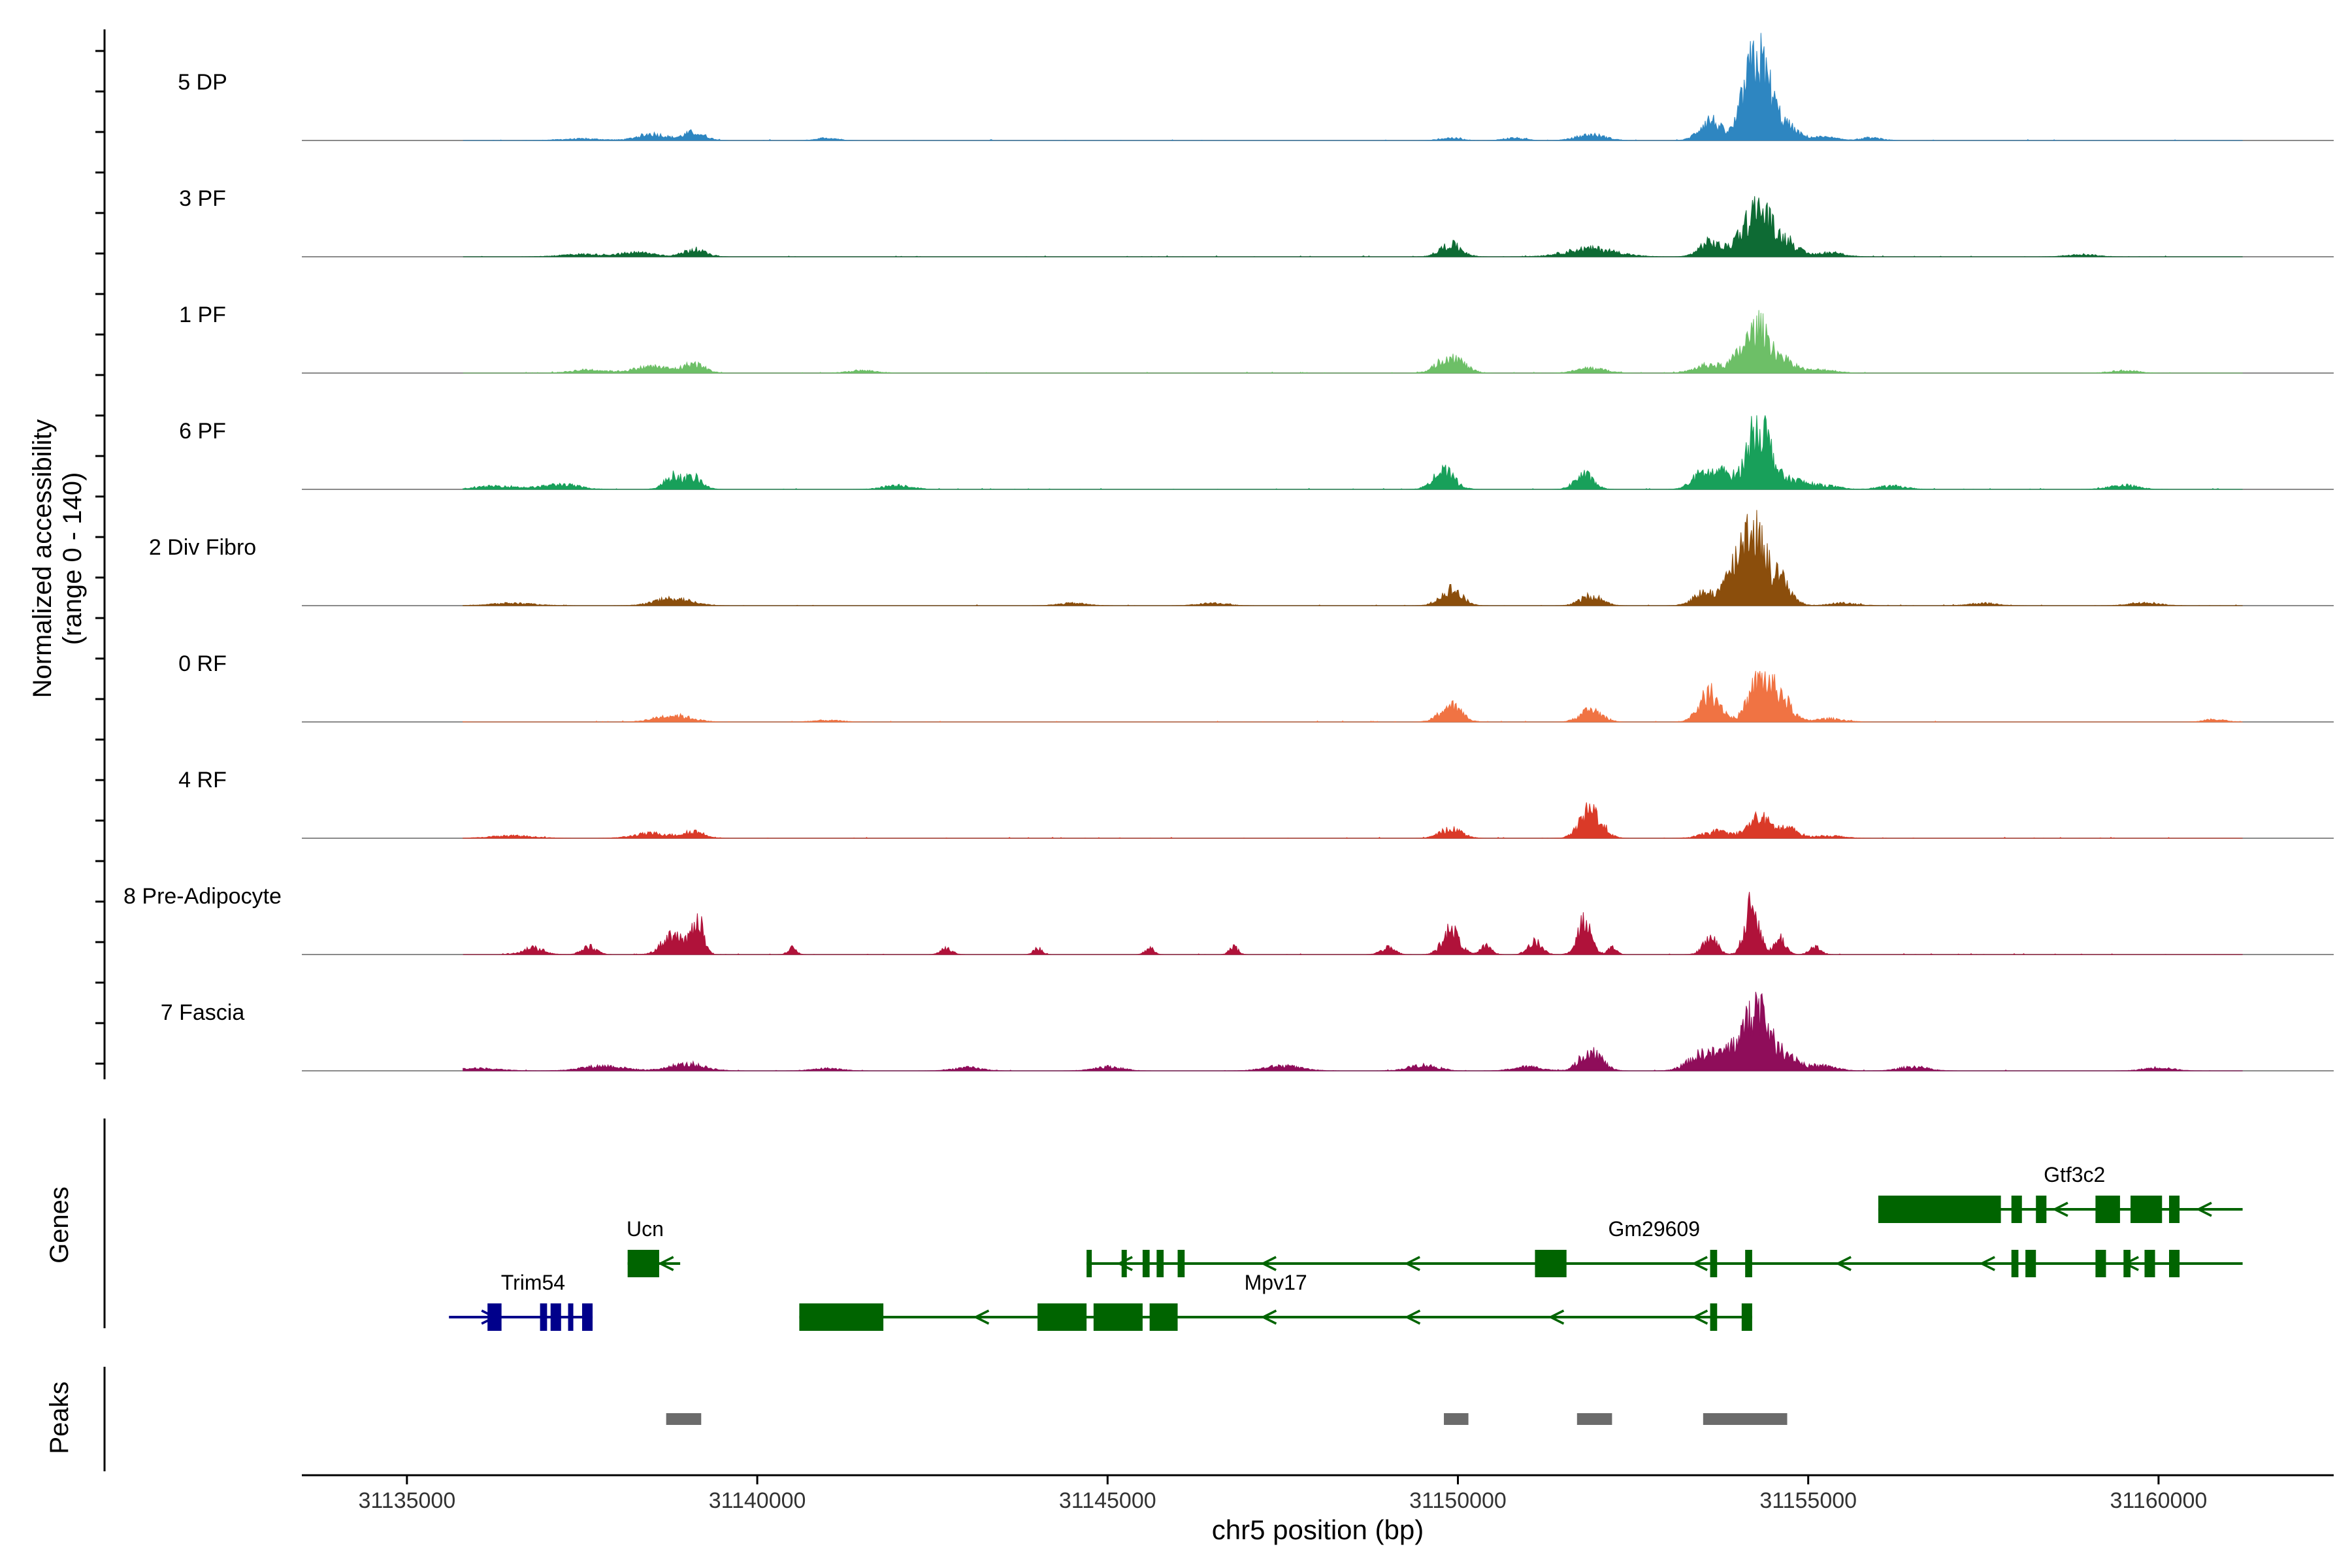  Describe the element at coordinates (202, 896) in the screenshot. I see `track-label: 8 Pre-Adipocyte` at that location.